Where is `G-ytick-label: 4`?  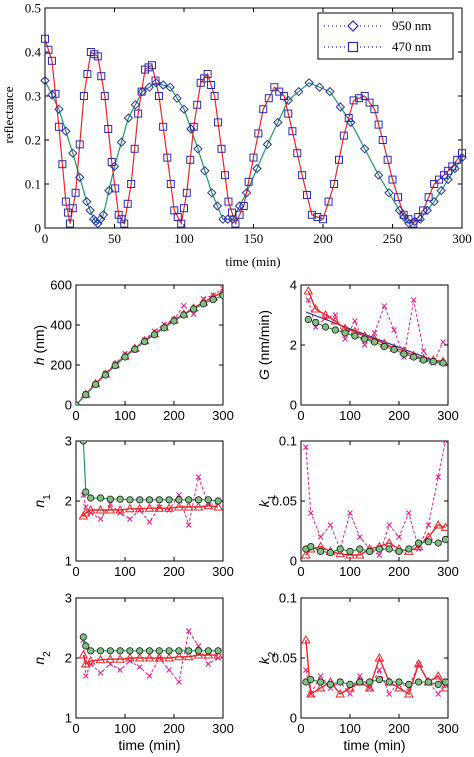 G-ytick-label: 4 is located at coordinates (293, 285).